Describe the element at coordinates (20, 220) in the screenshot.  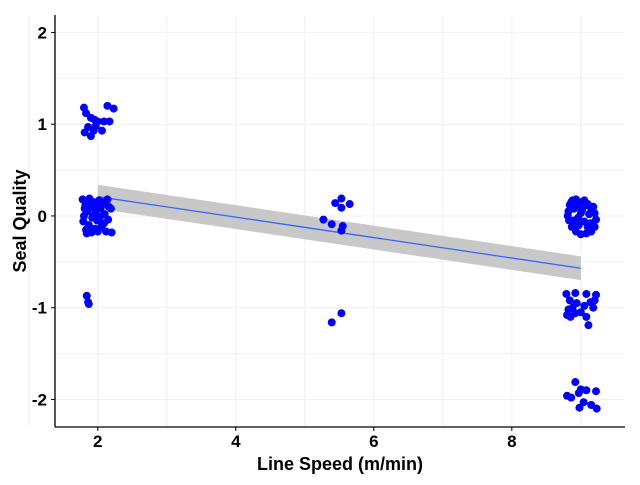
I see `y-axis-label: Seal Quality` at that location.